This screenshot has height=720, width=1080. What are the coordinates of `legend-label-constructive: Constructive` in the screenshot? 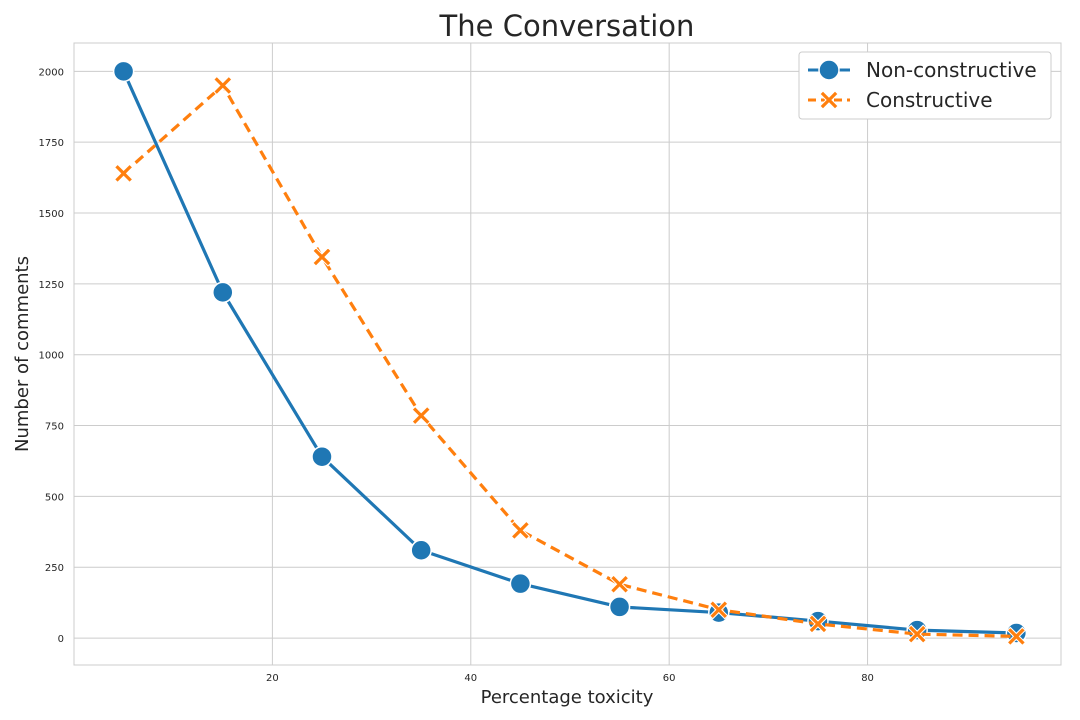 It's located at (929, 100).